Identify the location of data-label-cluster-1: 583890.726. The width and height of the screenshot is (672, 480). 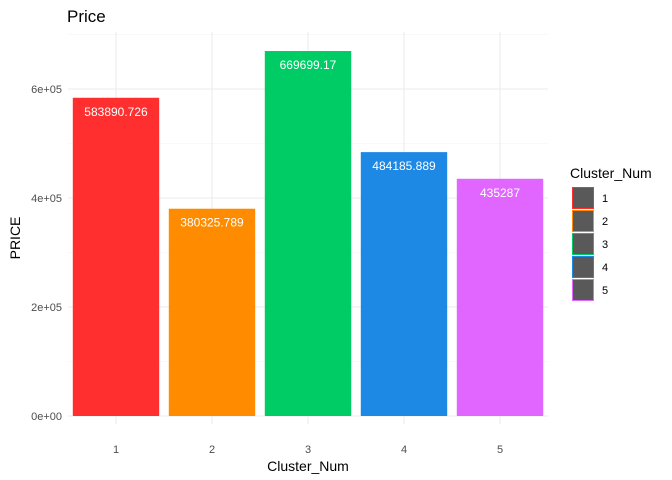
(116, 112).